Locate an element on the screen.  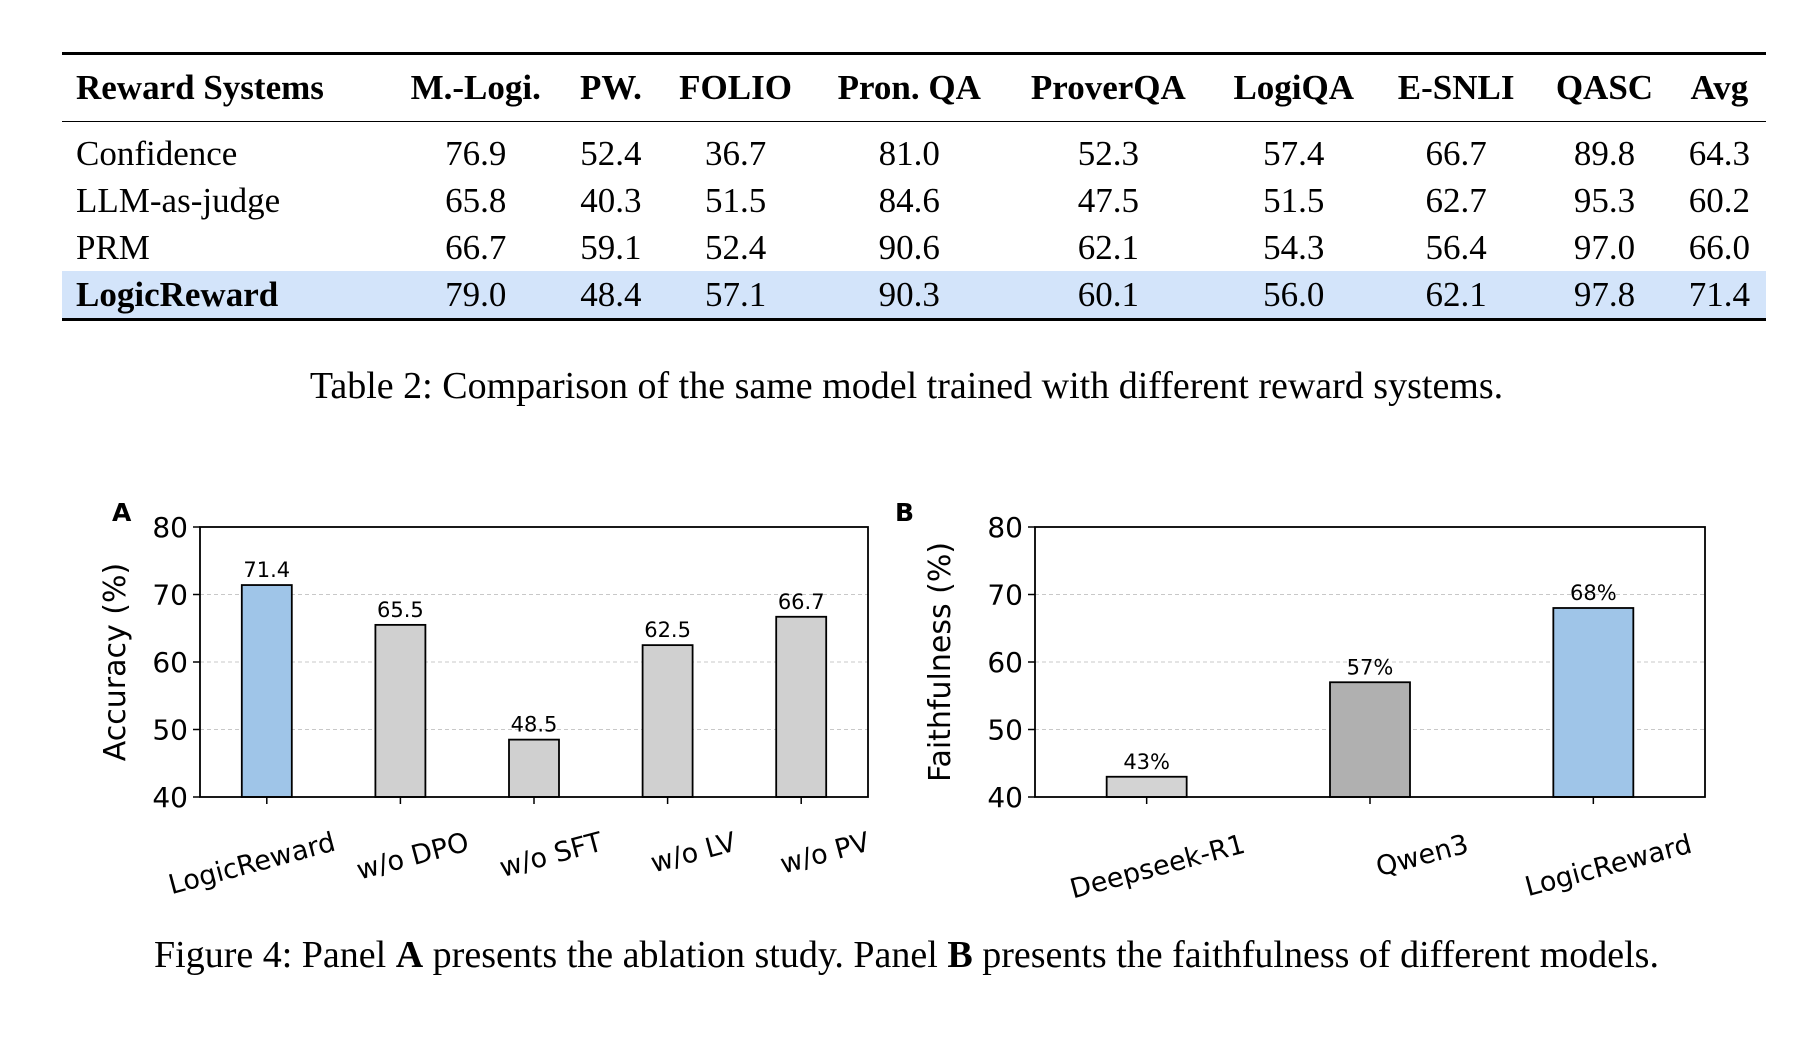
table-cell: 60.1 is located at coordinates (1108, 295).